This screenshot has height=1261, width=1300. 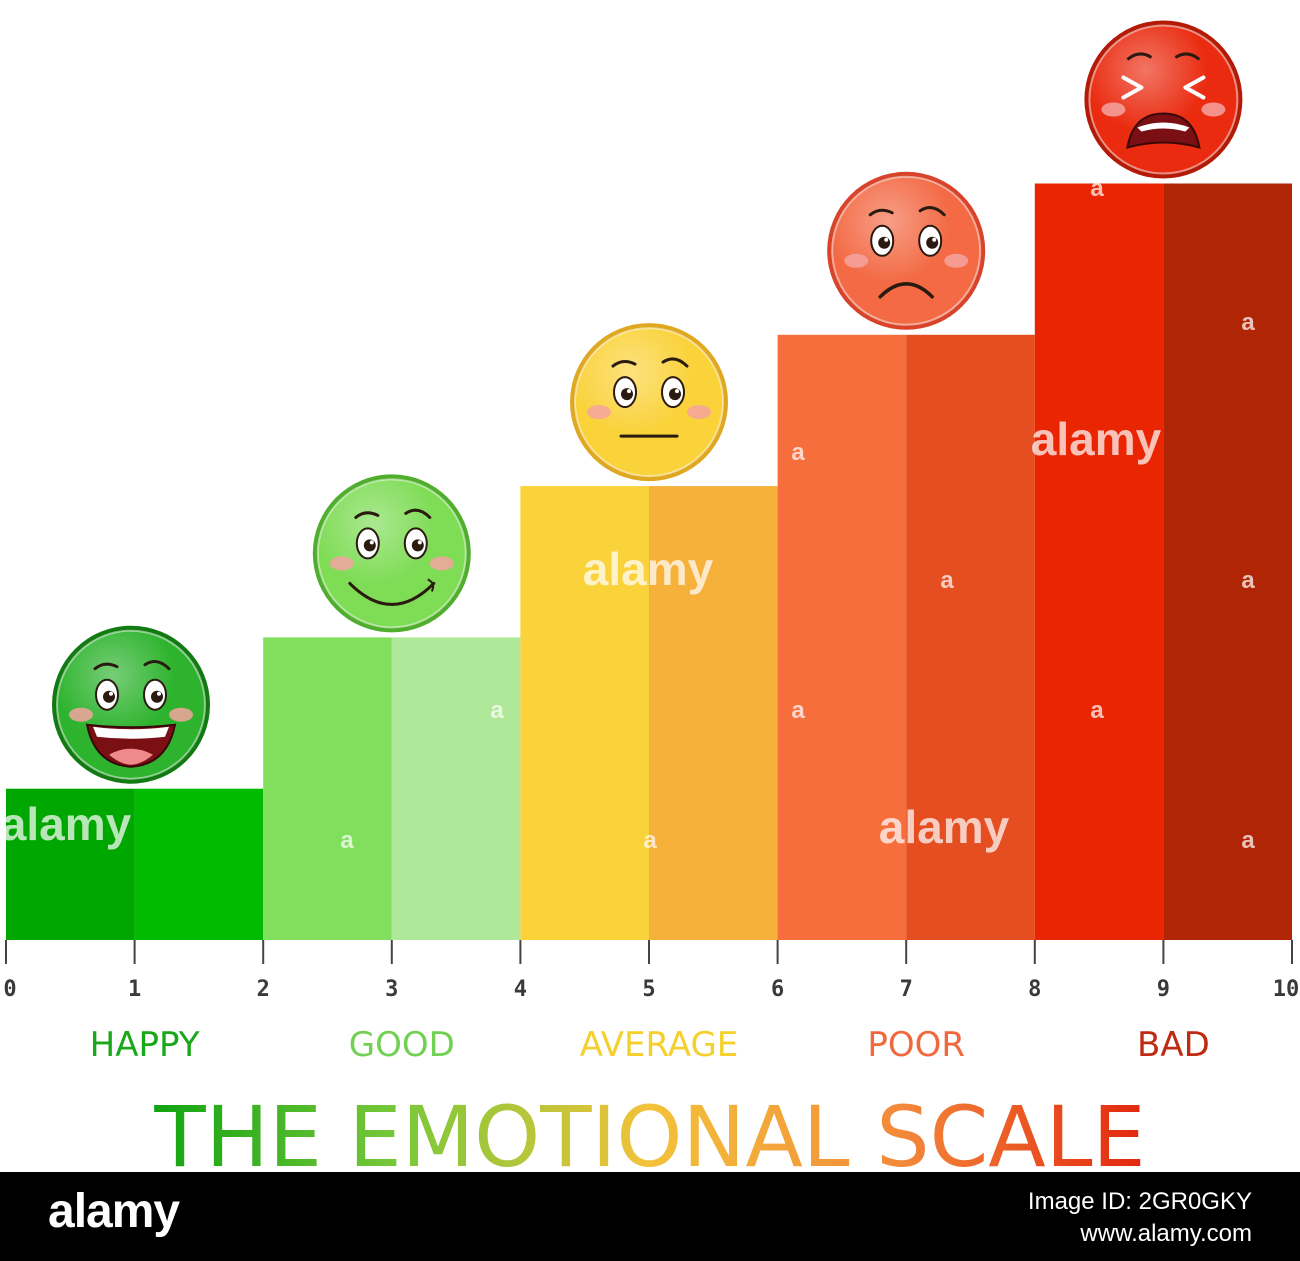 What do you see at coordinates (1099, 561) in the screenshot?
I see `bar-bad-left` at bounding box center [1099, 561].